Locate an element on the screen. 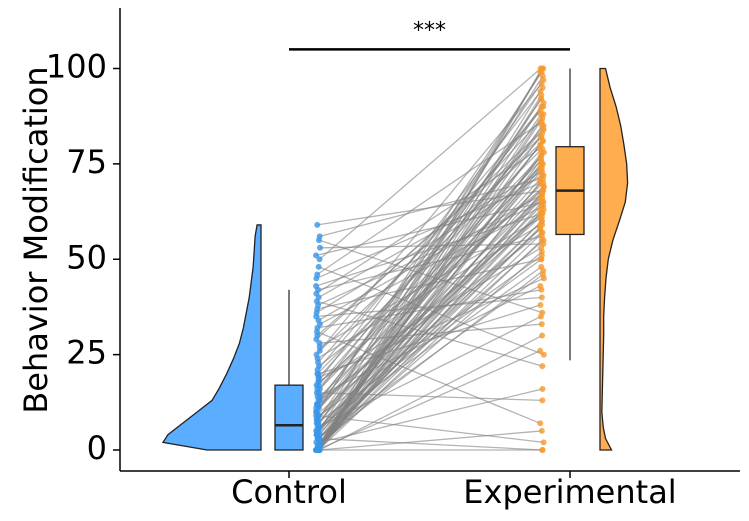 Image resolution: width=749 pixels, height=521 pixels. significance-label: *** is located at coordinates (429, 30).